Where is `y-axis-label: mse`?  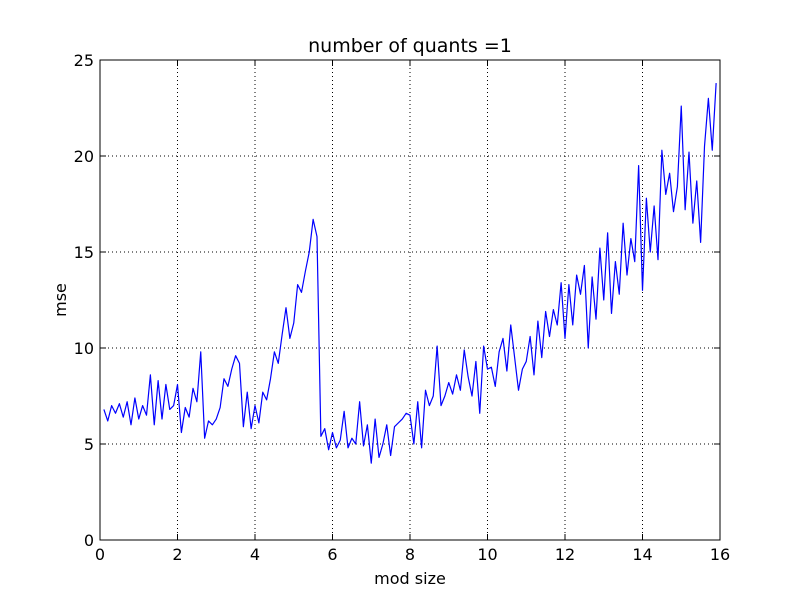
y-axis-label: mse is located at coordinates (60, 300).